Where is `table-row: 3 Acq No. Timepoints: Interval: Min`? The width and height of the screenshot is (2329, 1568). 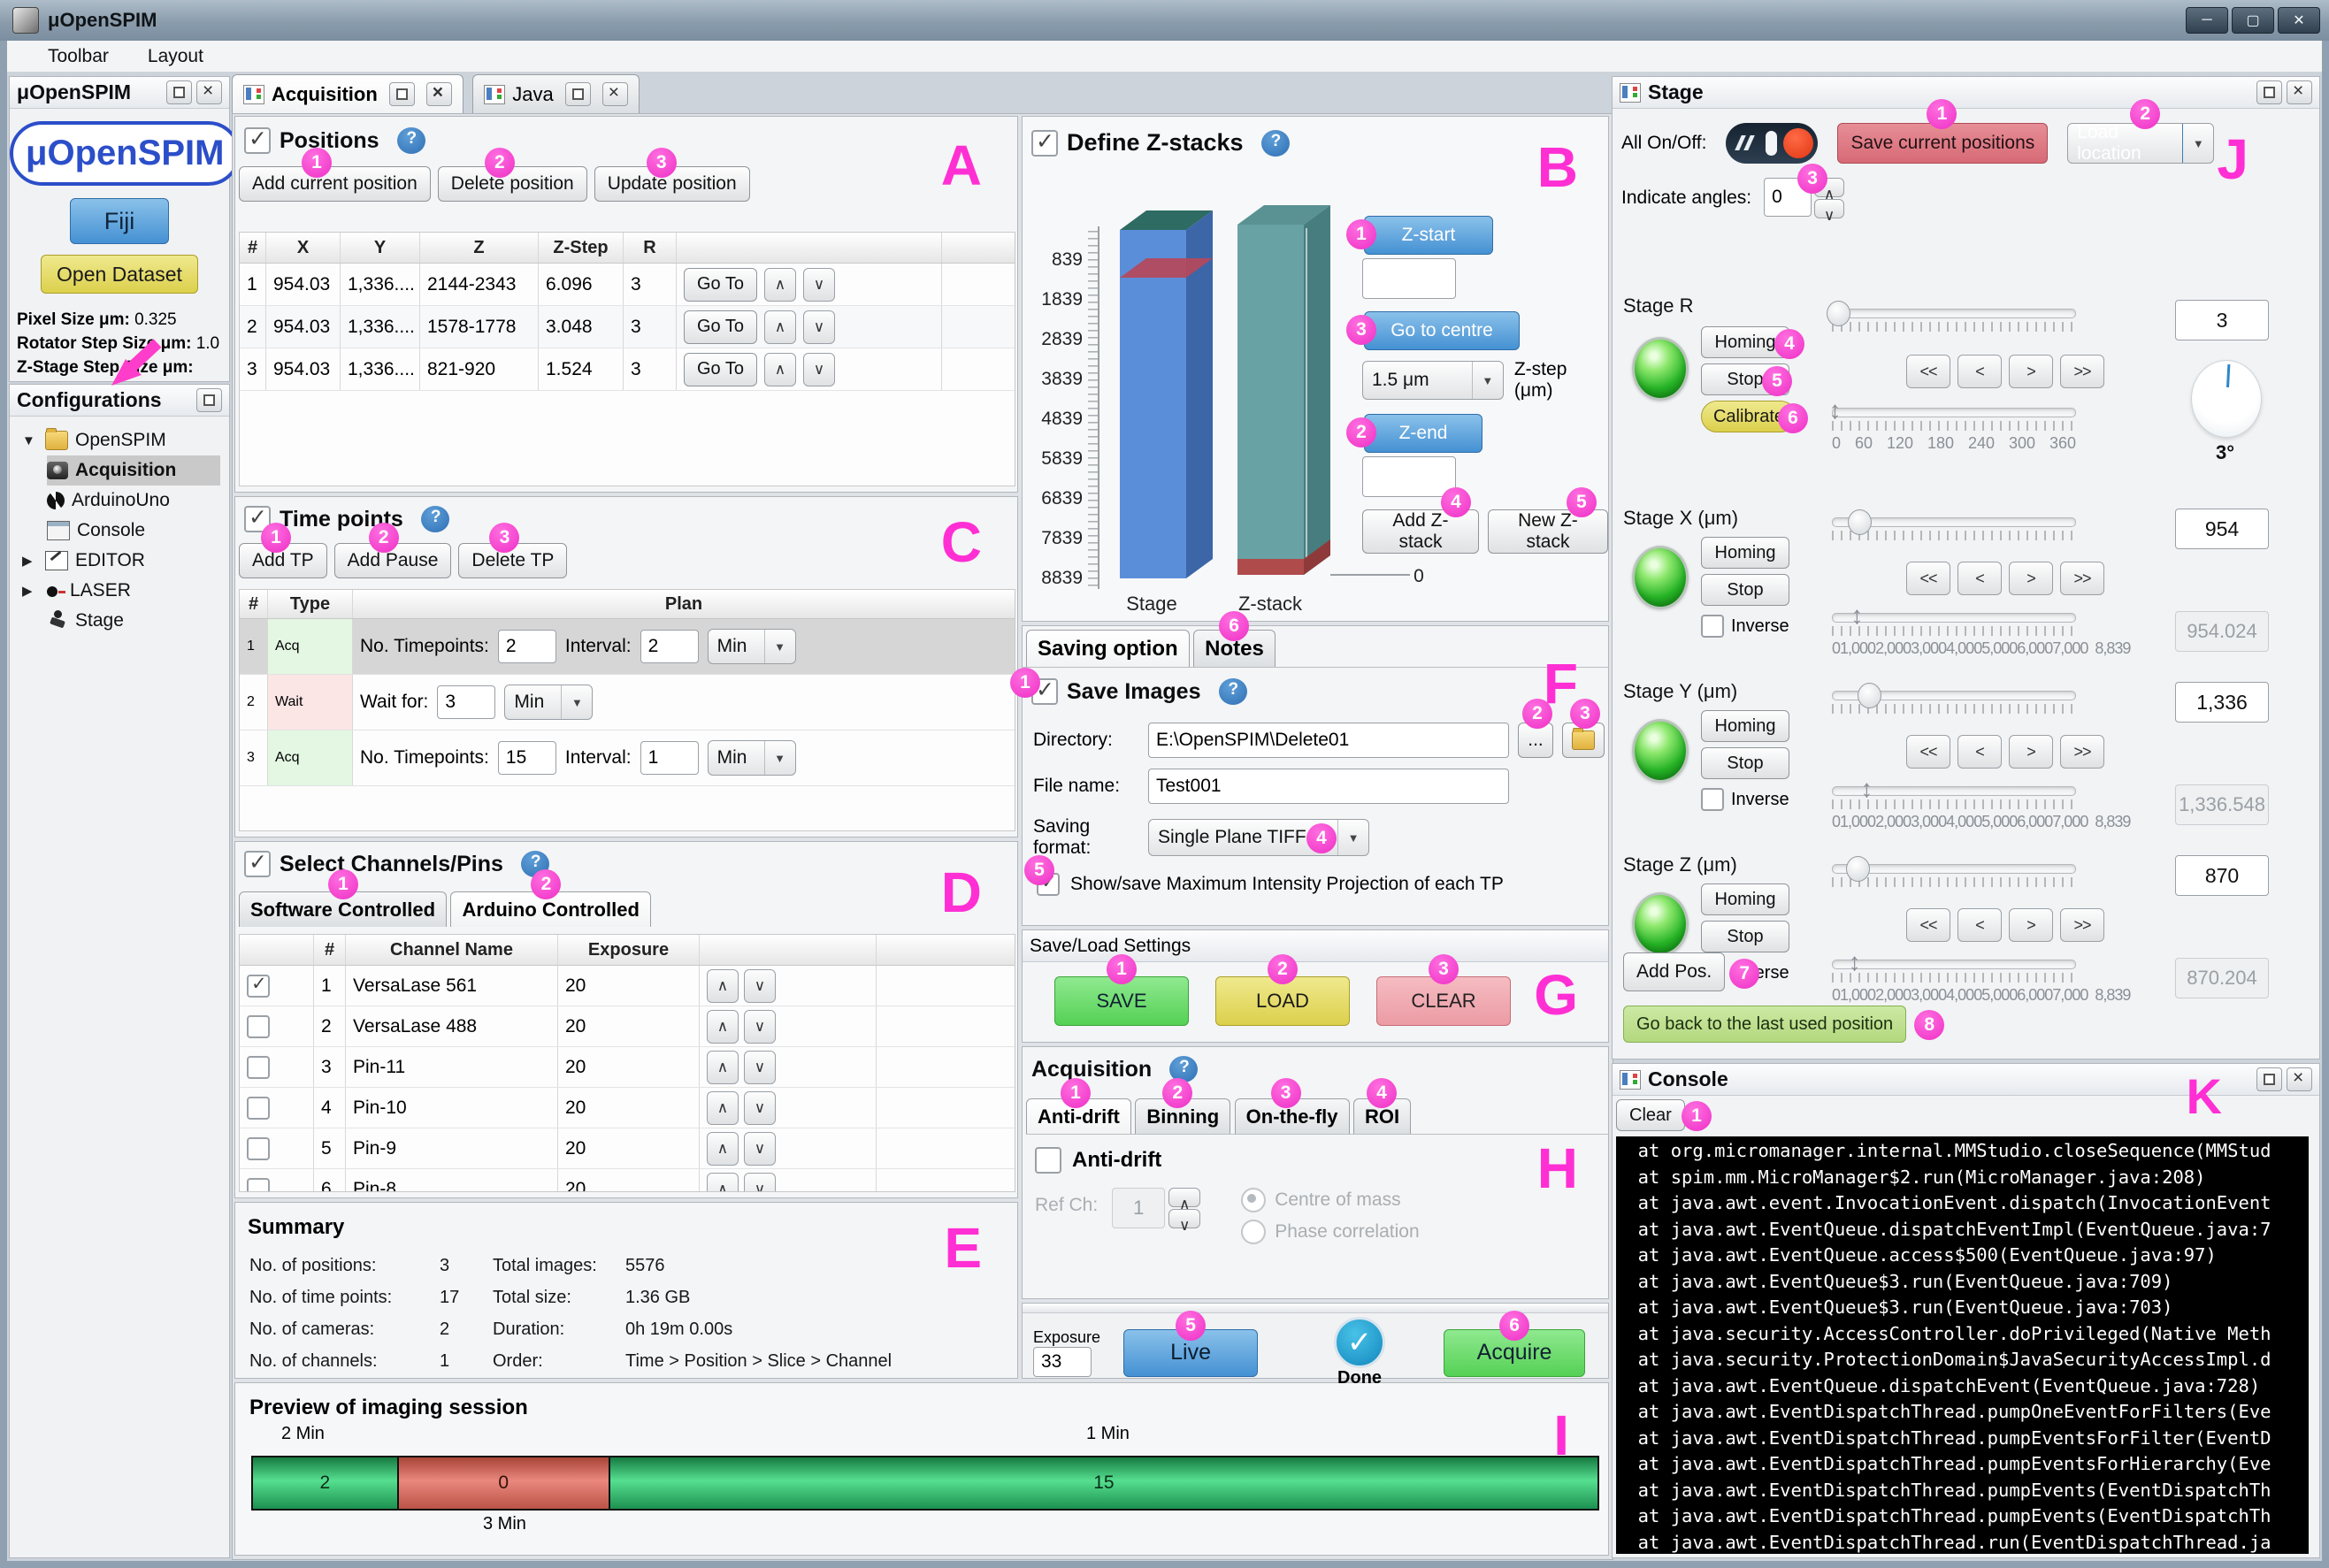
table-row: 3 Acq No. Timepoints: Interval: Min is located at coordinates (627, 758).